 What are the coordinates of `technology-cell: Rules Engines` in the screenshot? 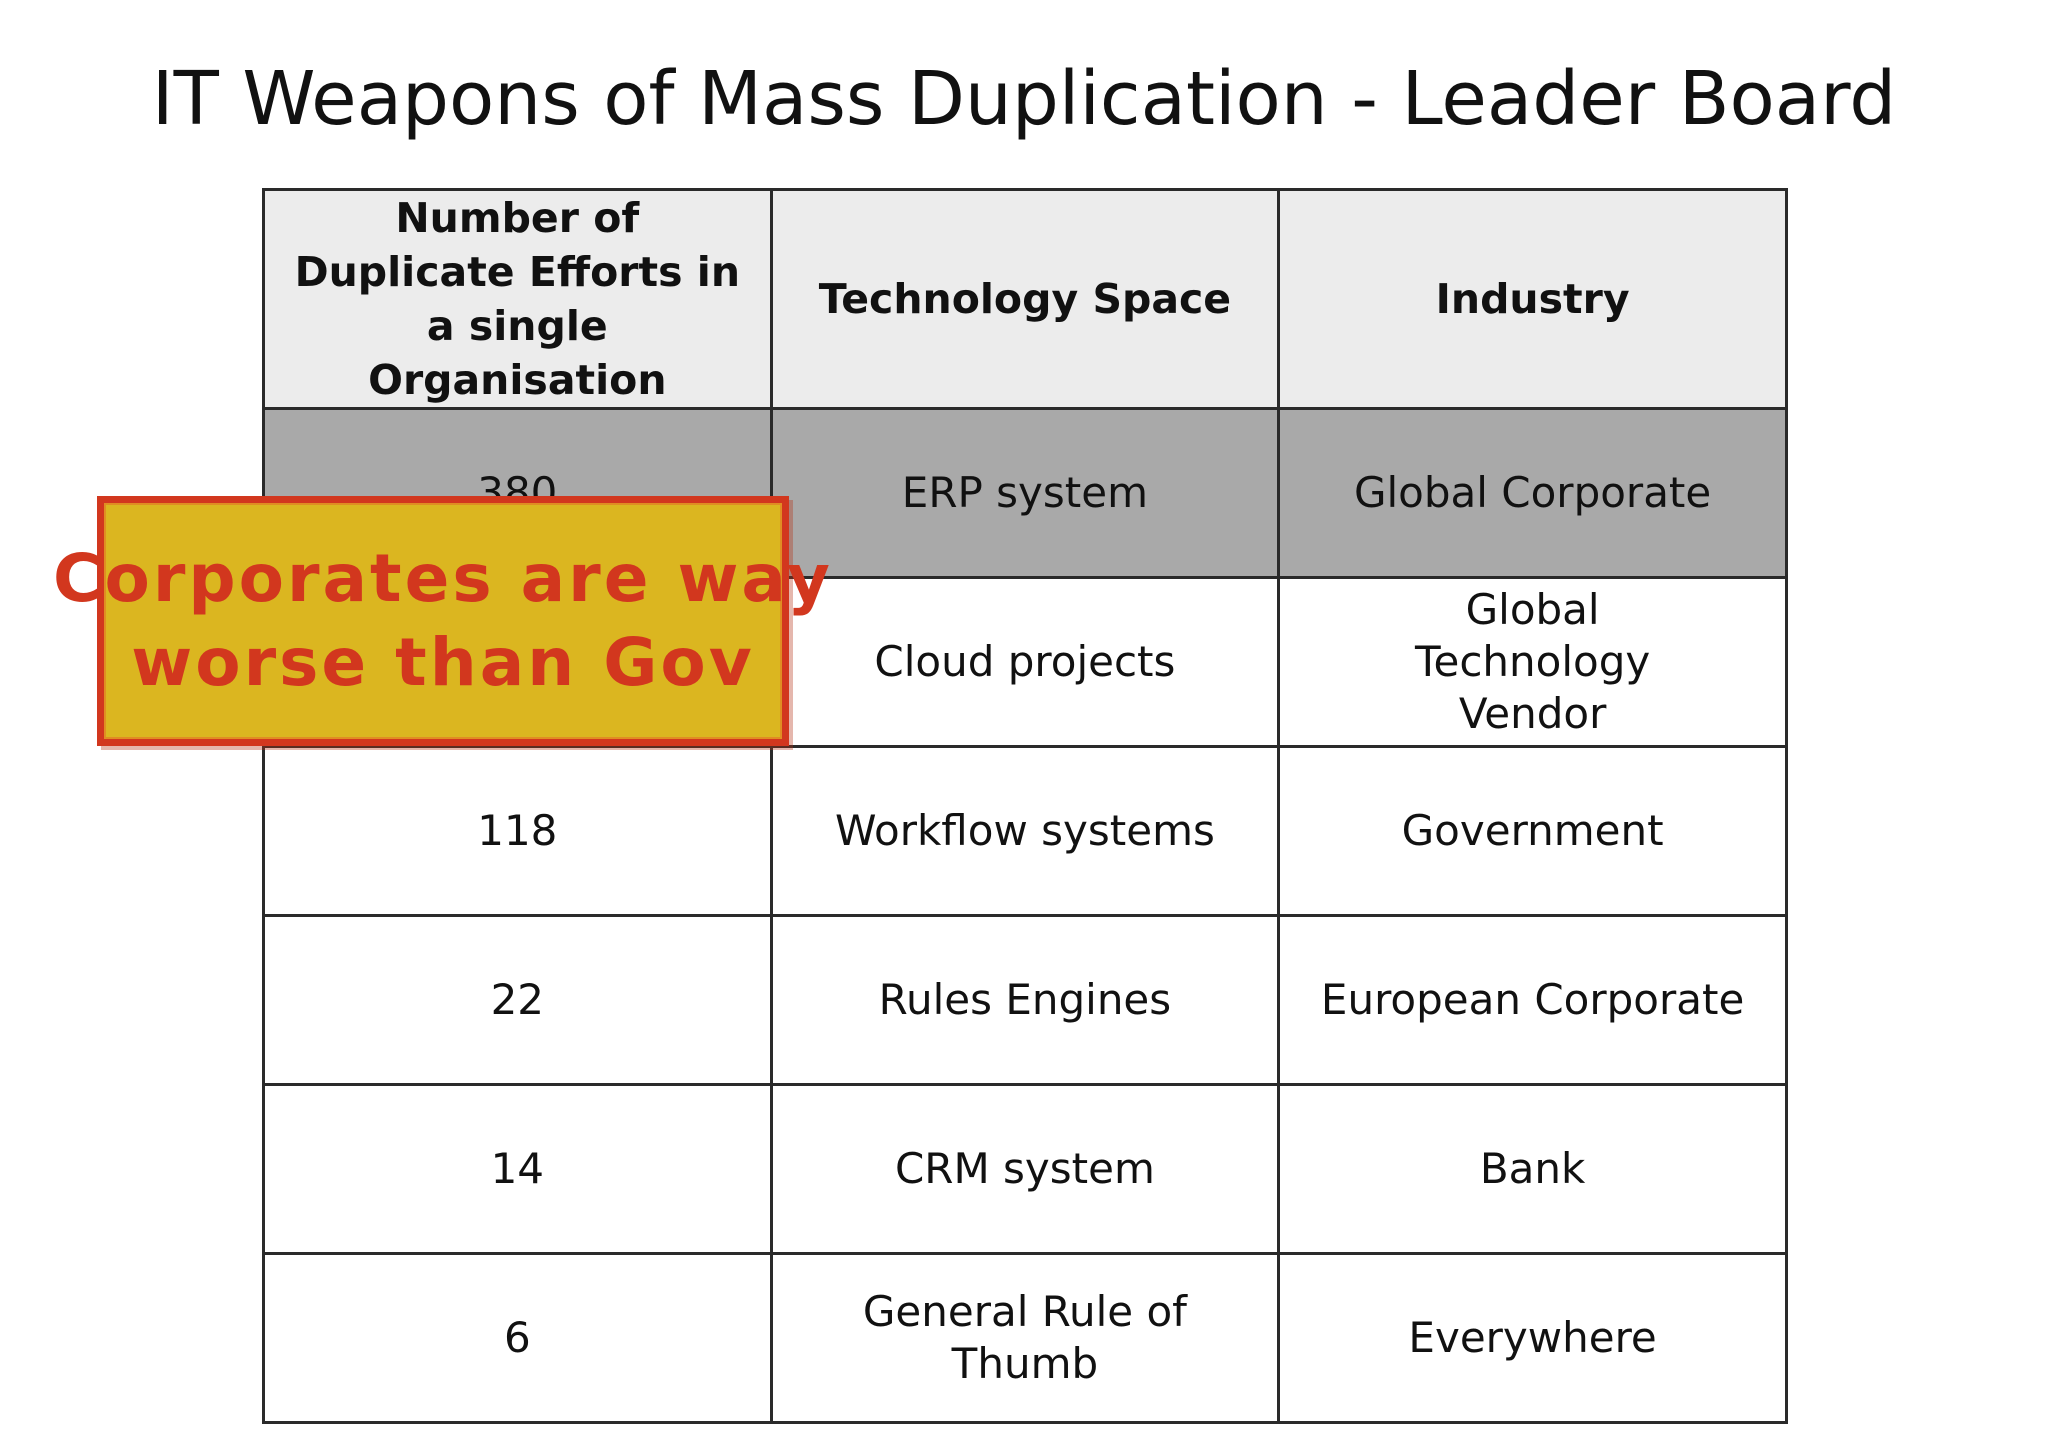 It's located at (1025, 1000).